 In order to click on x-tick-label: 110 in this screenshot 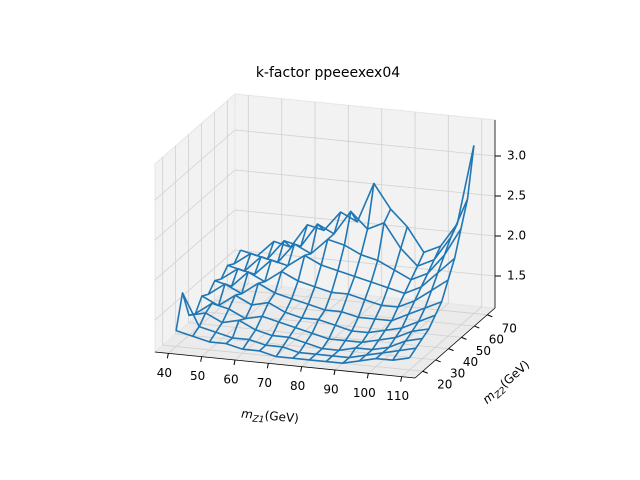, I will do `click(397, 396)`.